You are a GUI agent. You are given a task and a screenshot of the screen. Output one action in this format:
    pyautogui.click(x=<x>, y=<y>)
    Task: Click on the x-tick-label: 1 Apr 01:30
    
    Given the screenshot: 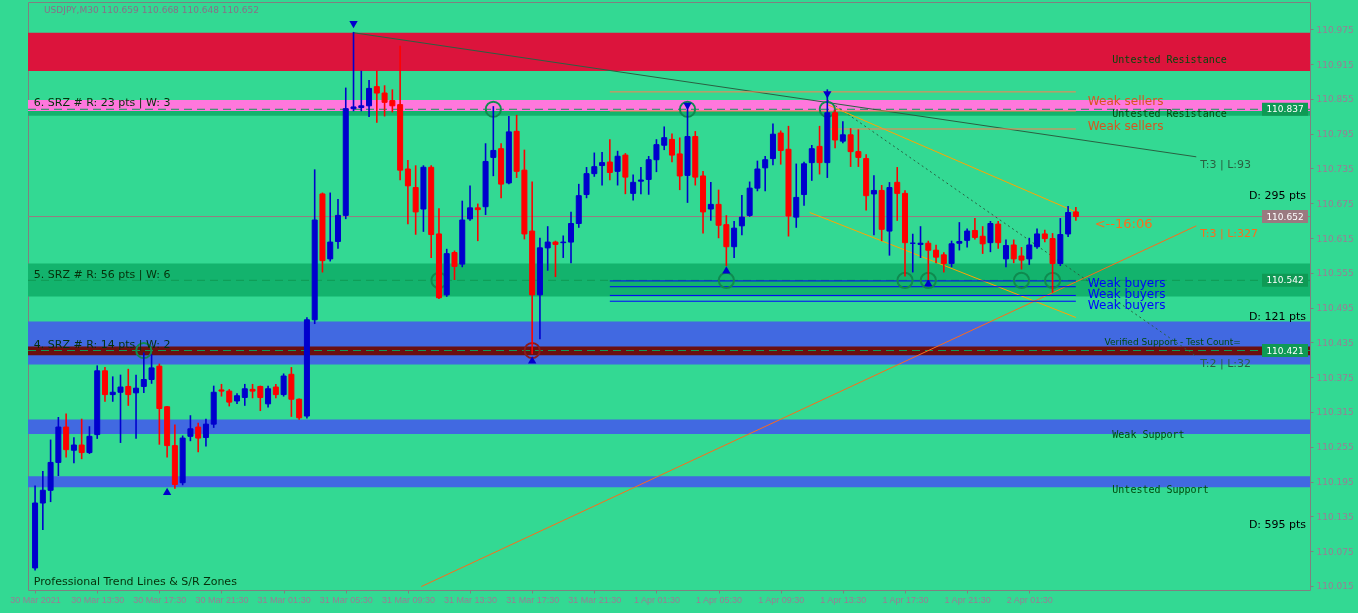 What is the action you would take?
    pyautogui.click(x=656, y=599)
    